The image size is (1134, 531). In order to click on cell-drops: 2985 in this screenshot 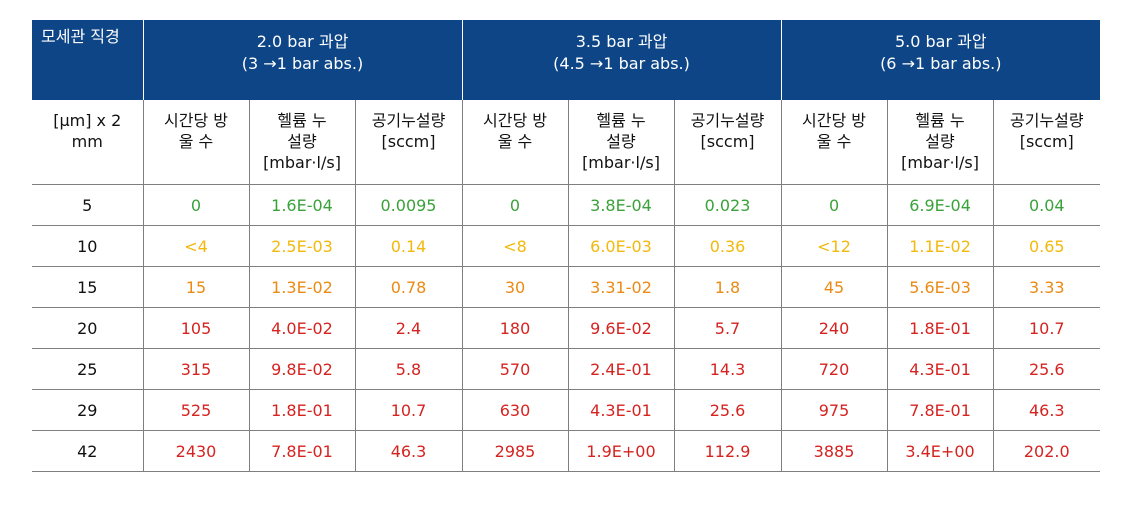, I will do `click(514, 451)`.